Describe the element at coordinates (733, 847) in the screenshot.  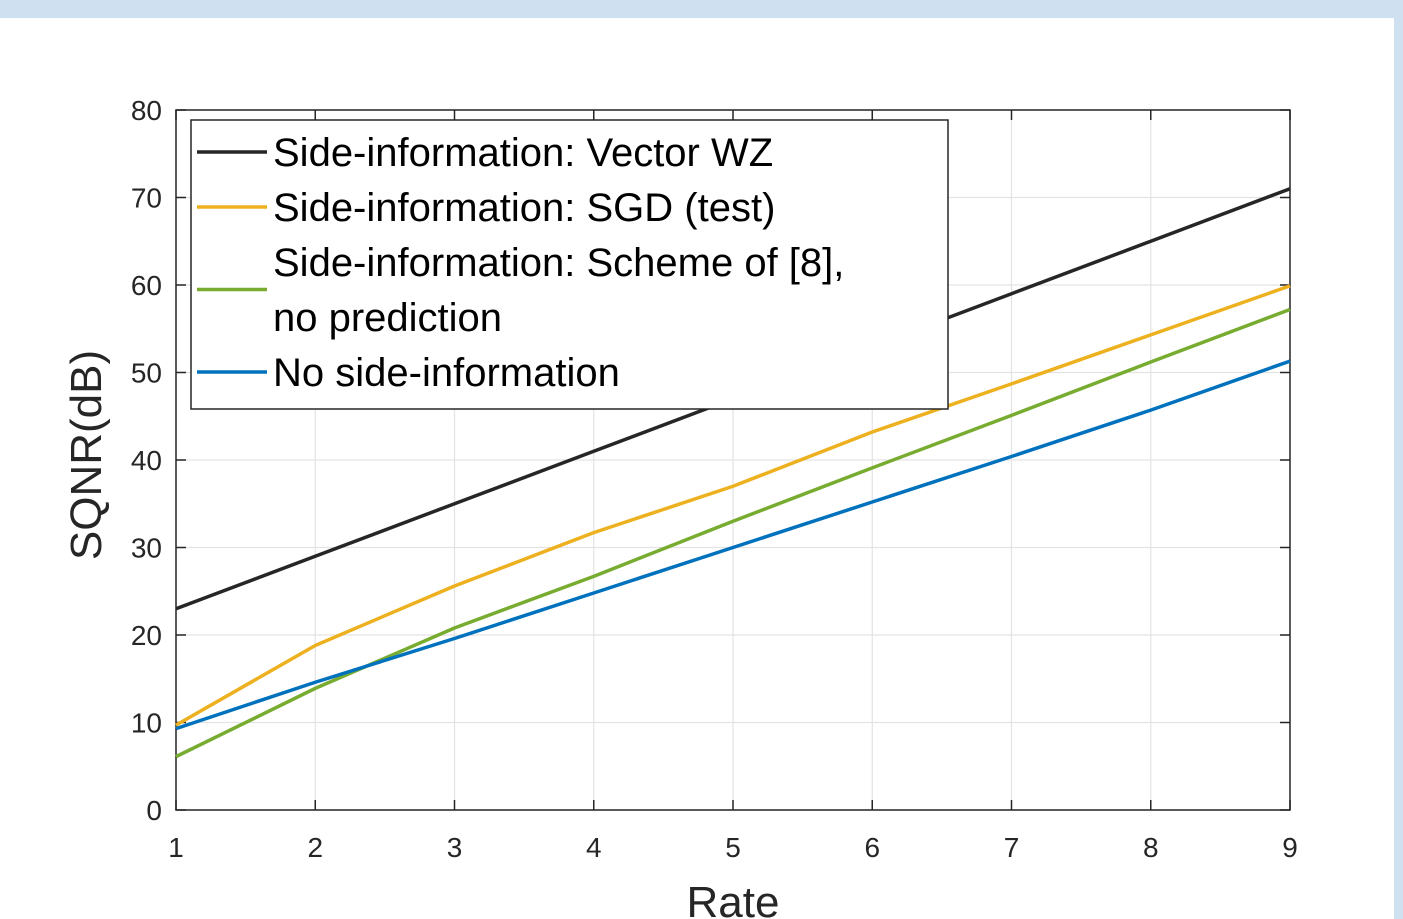
I see `x-tick-label: 5` at that location.